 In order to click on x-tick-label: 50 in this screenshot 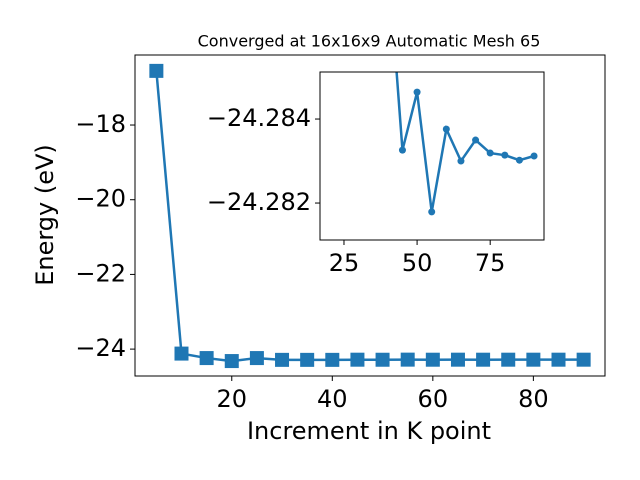, I will do `click(417, 263)`.